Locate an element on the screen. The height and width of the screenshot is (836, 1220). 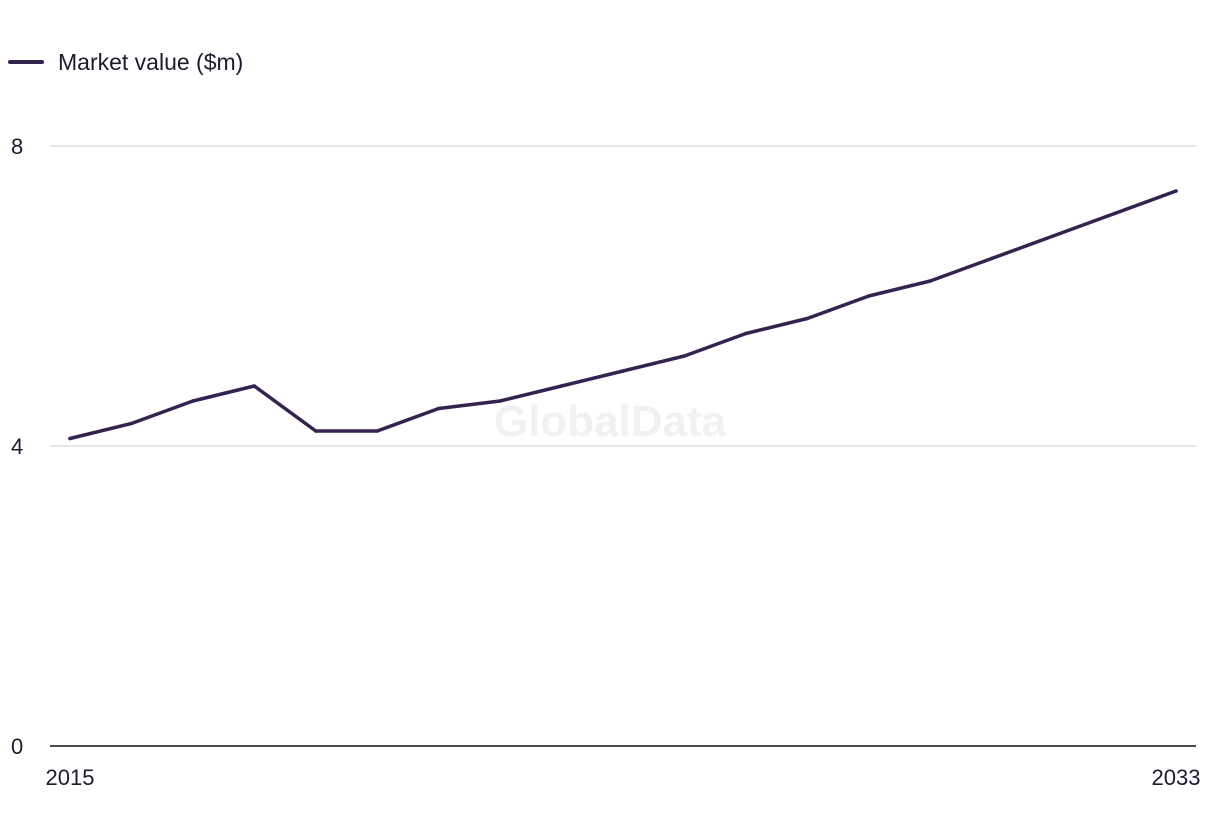
watermark: GlobalData is located at coordinates (610, 421).